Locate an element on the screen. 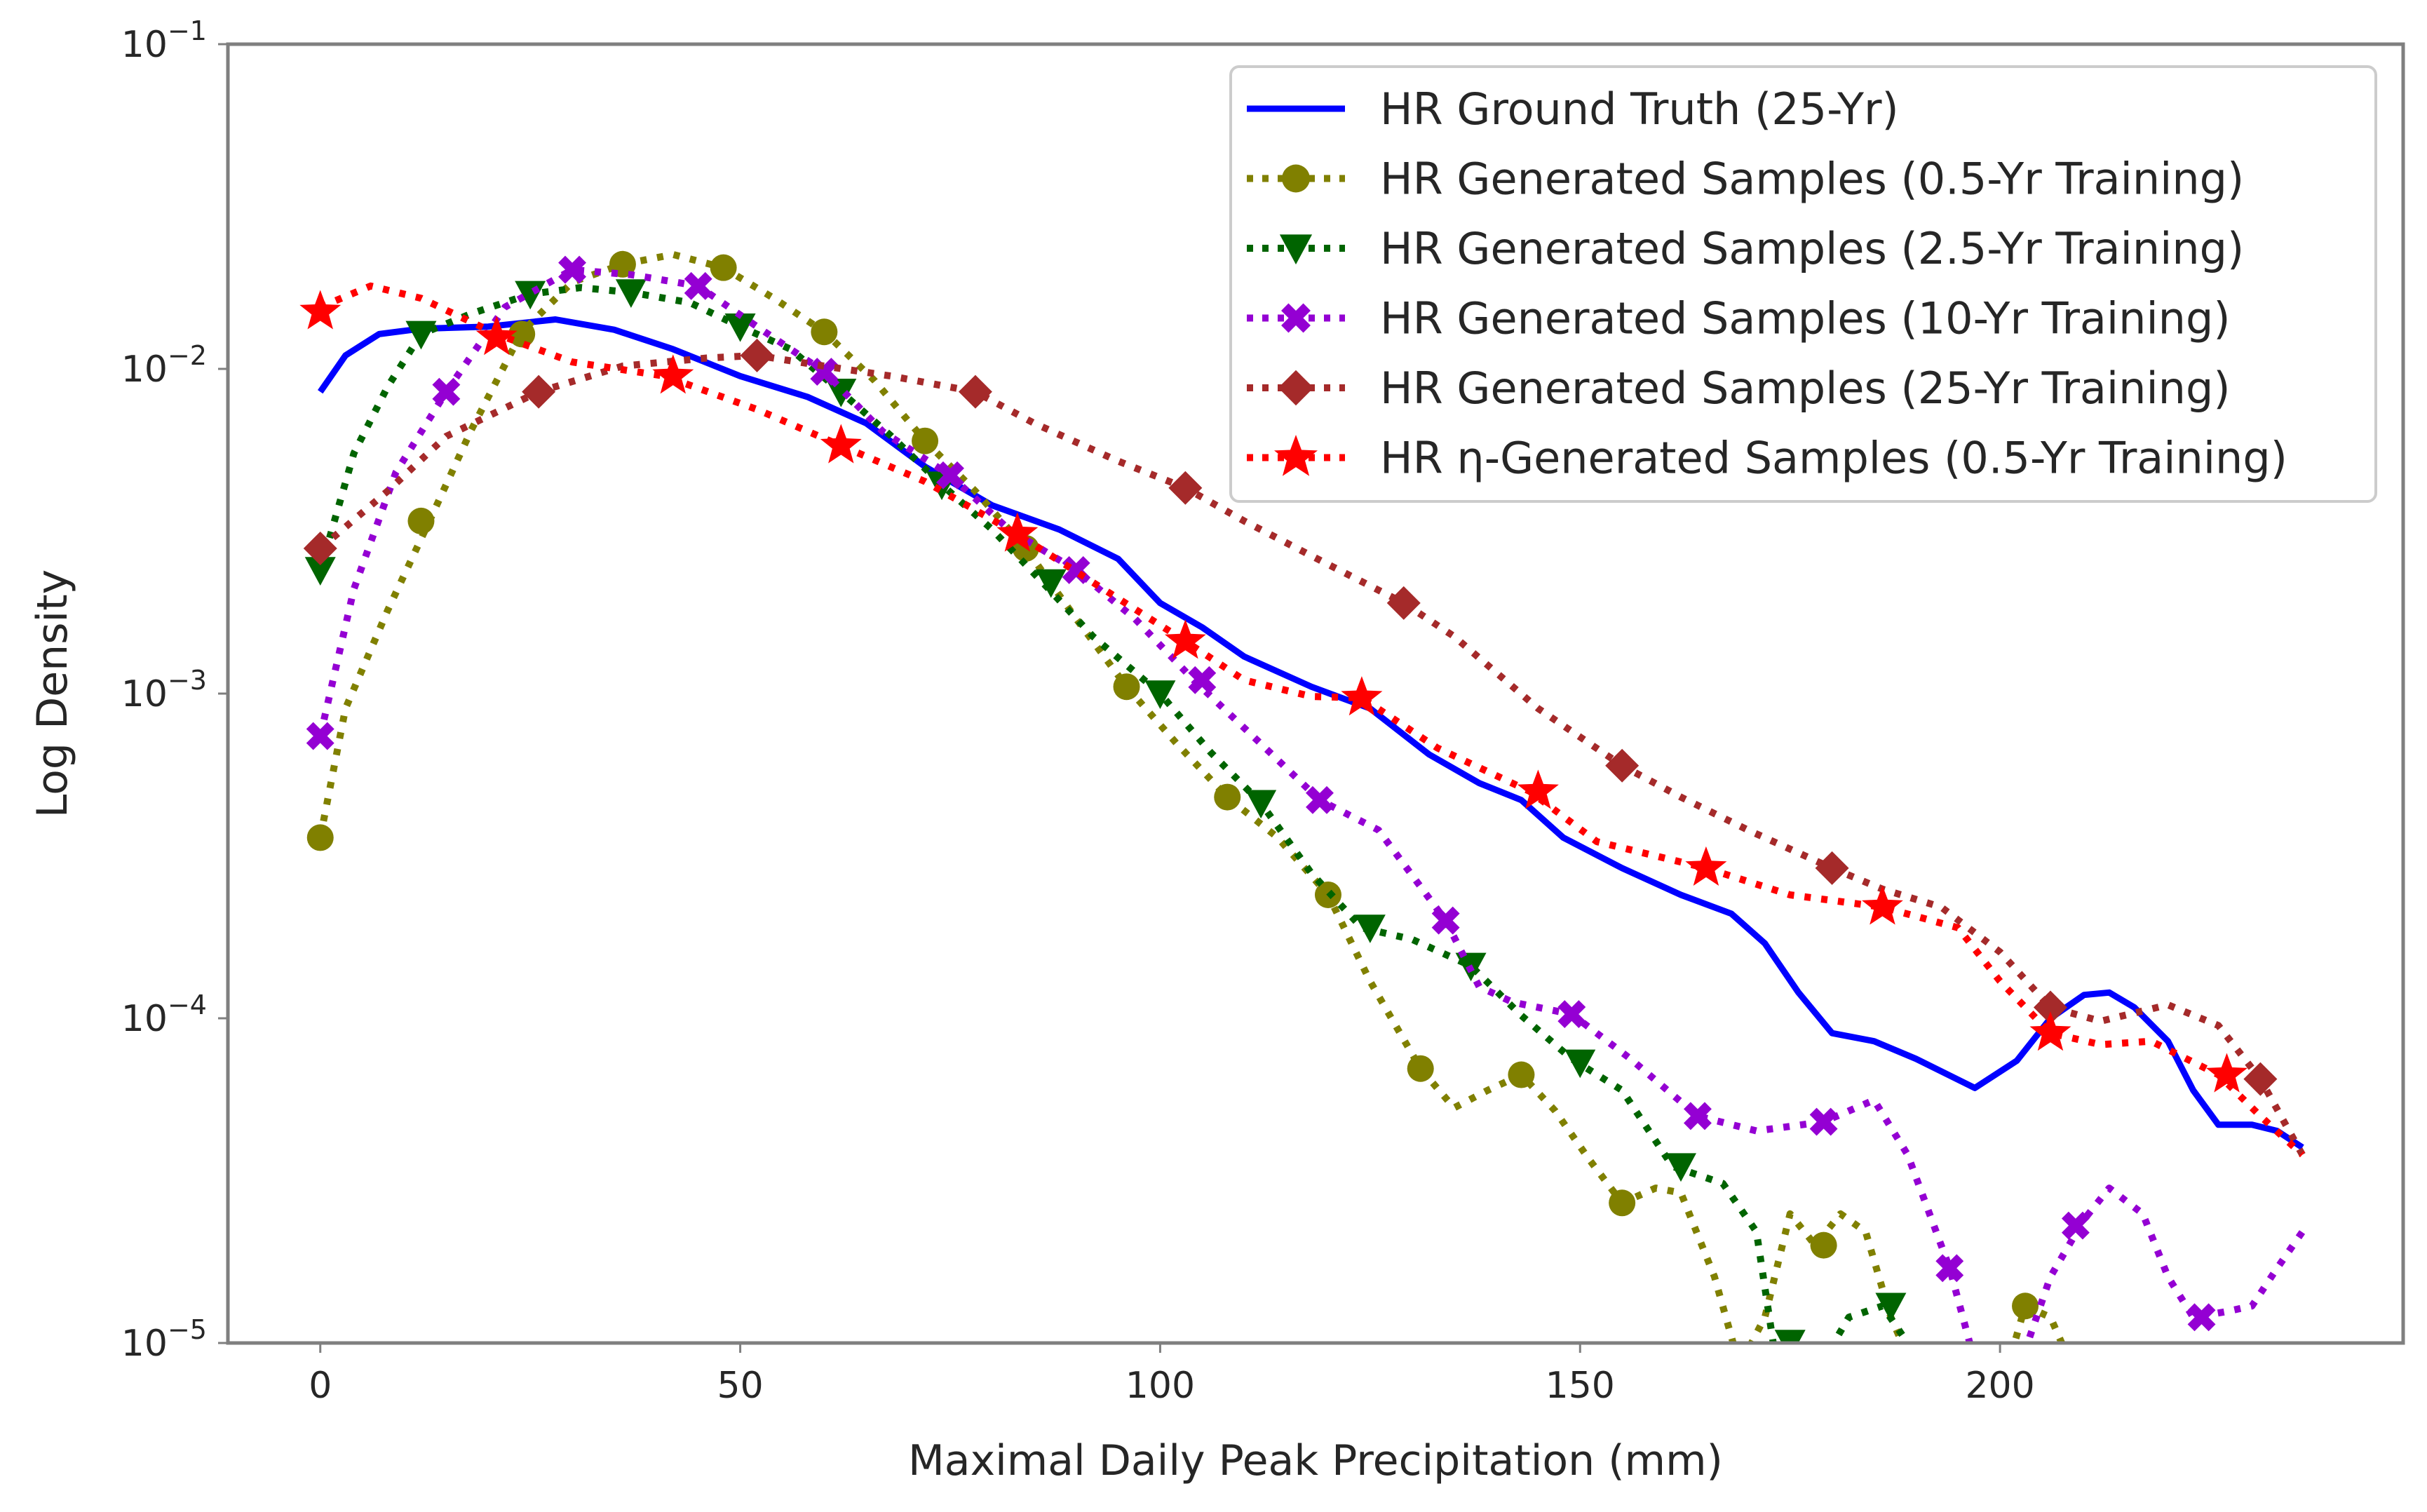 This screenshot has height=1512, width=2427. y-tick-label-5: 10⁻⁵ is located at coordinates (164, 1339).